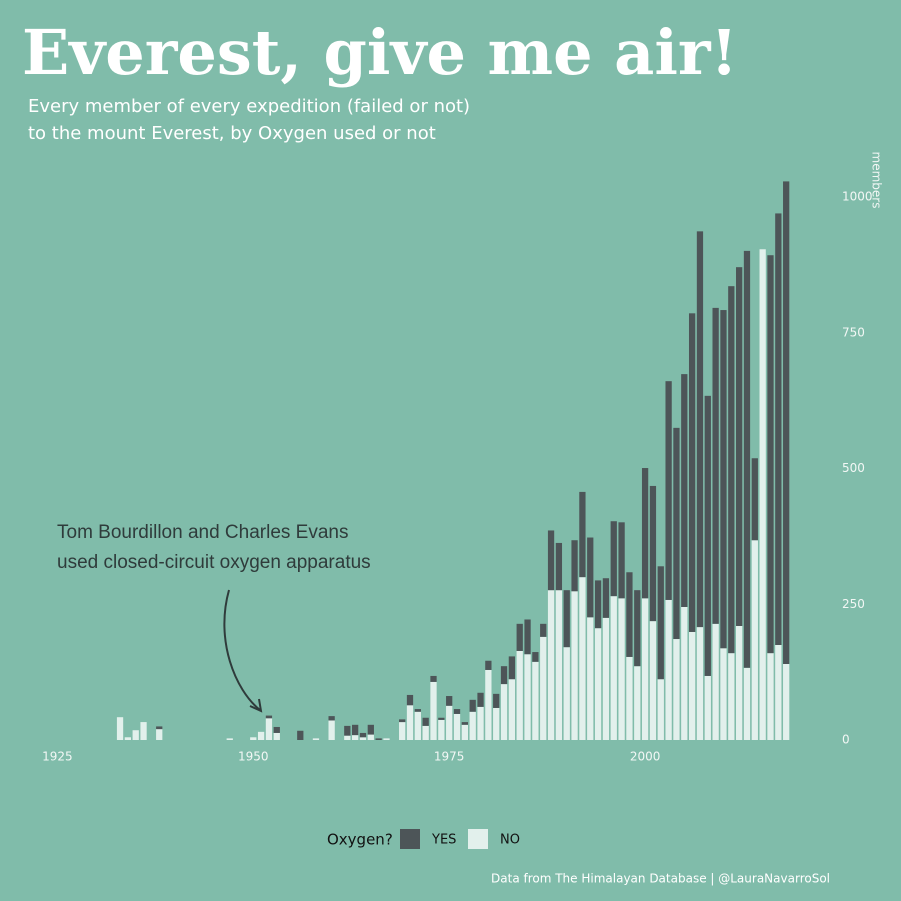  What do you see at coordinates (857, 197) in the screenshot?
I see `y-tick-label: 1000` at bounding box center [857, 197].